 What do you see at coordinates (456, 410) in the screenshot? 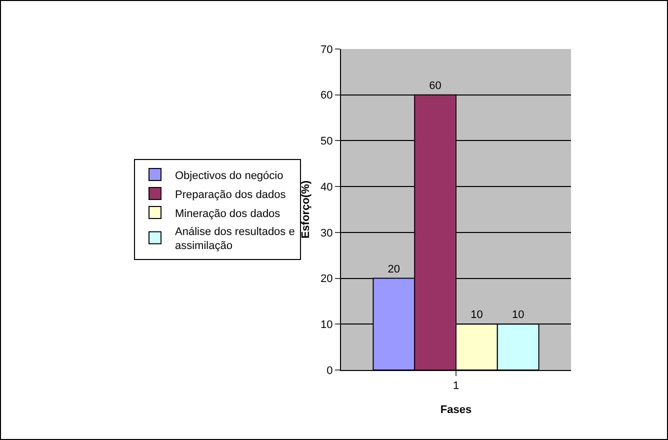
I see `x-axis-title: Fases` at bounding box center [456, 410].